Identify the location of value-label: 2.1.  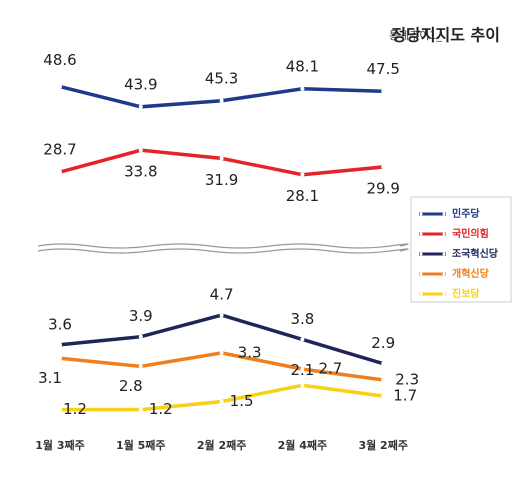
(302, 370).